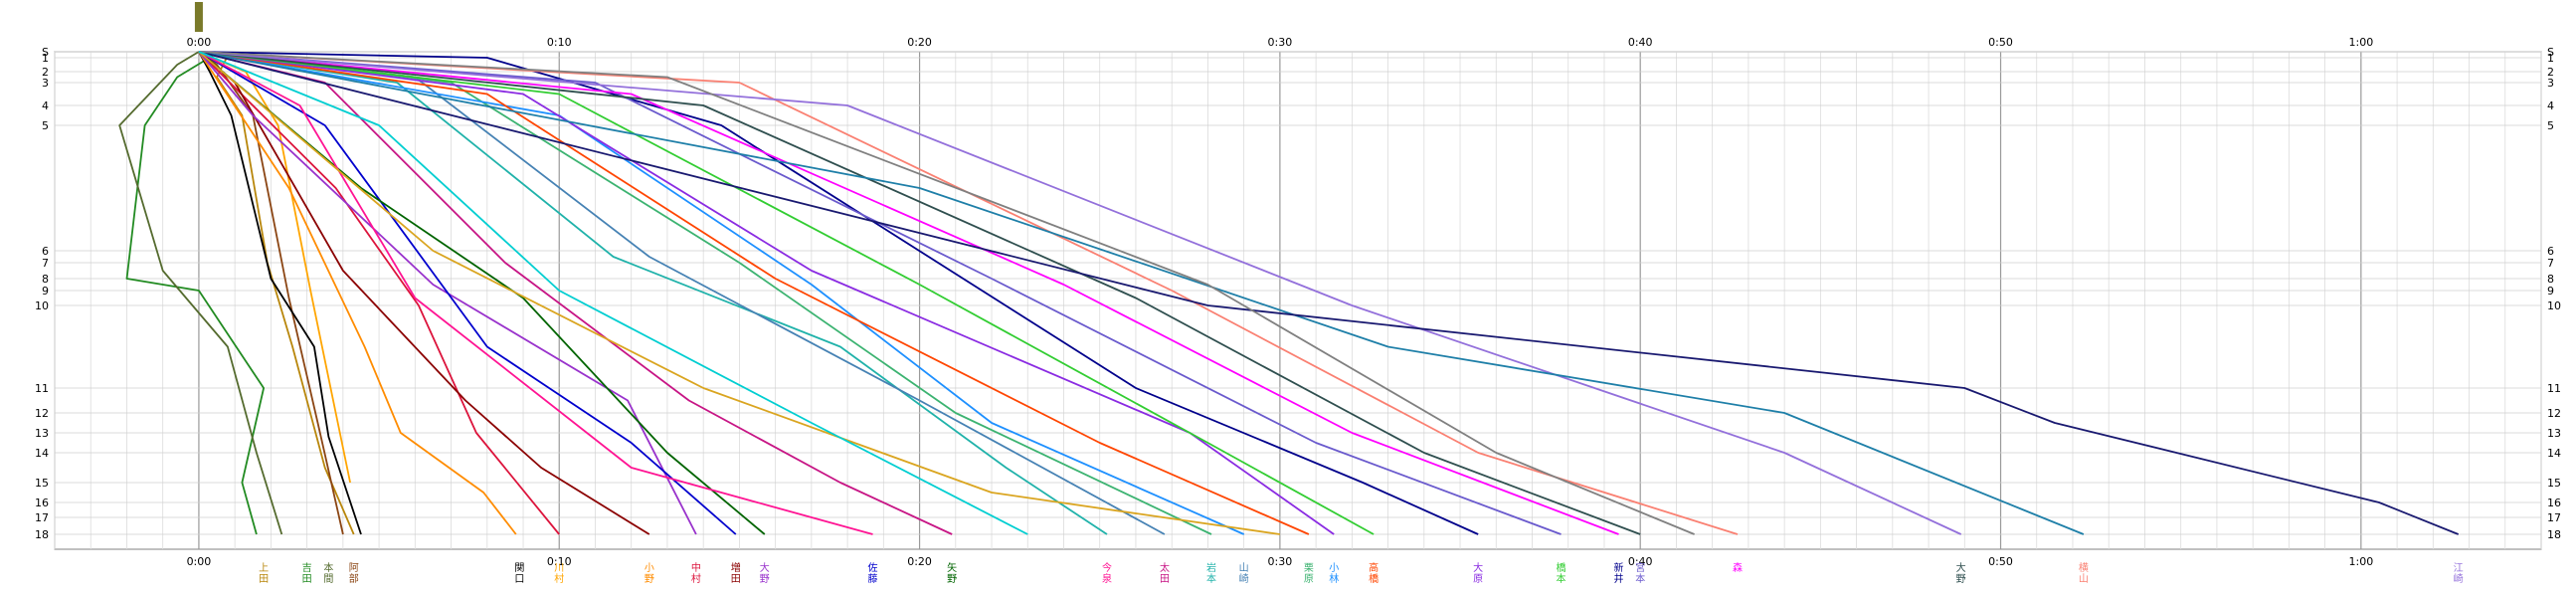  Describe the element at coordinates (2554, 503) in the screenshot. I see `y-tick-label-right: 16` at that location.